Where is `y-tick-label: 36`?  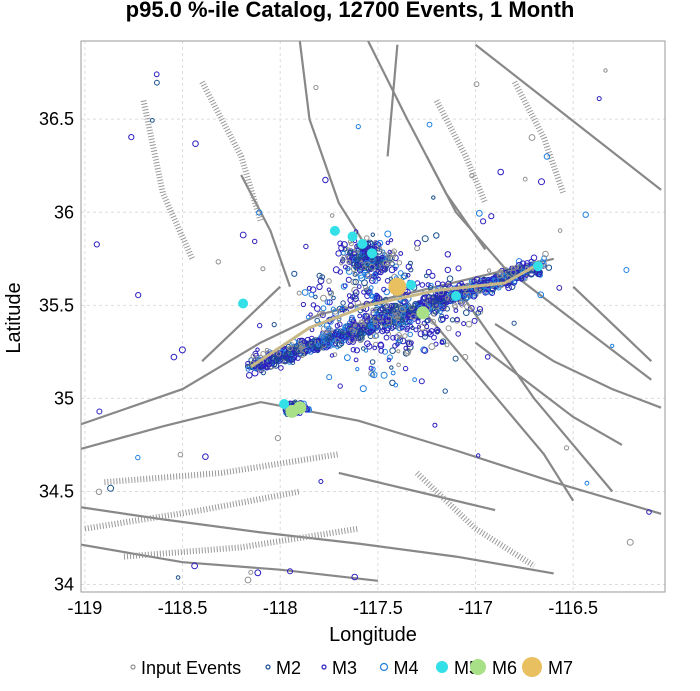
y-tick-label: 36 is located at coordinates (64, 212).